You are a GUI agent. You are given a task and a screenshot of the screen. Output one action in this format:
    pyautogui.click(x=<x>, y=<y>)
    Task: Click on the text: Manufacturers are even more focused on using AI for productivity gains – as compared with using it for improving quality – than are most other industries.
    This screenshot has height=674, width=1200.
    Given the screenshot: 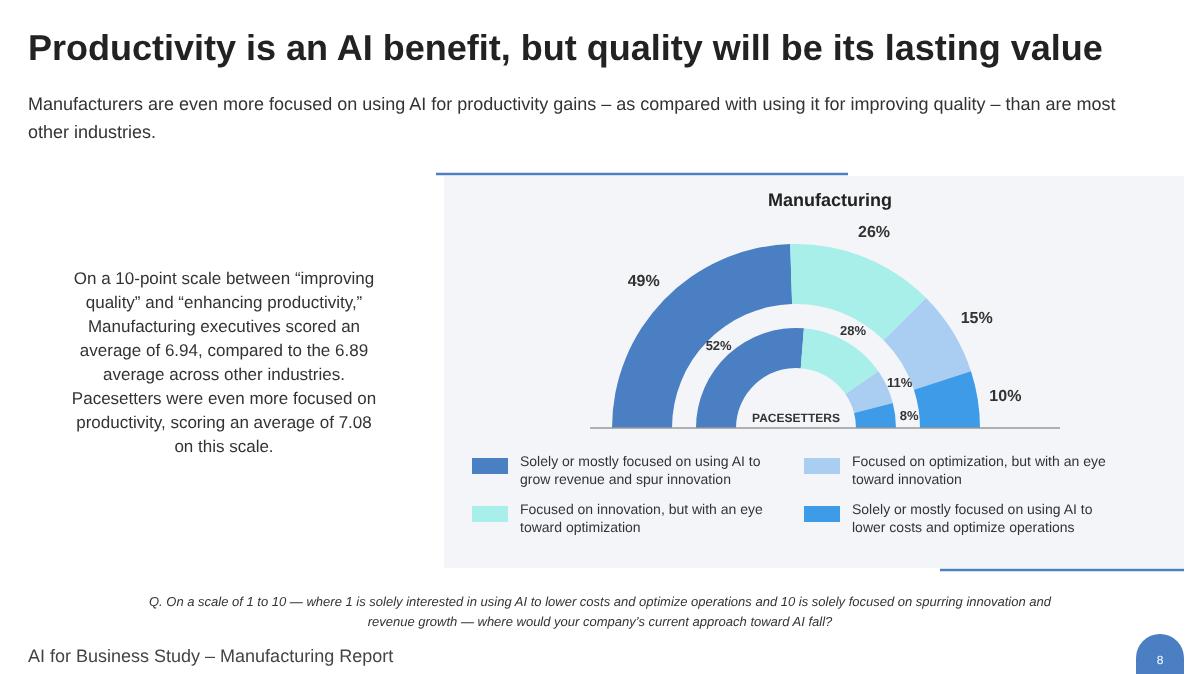 What is the action you would take?
    pyautogui.click(x=572, y=118)
    